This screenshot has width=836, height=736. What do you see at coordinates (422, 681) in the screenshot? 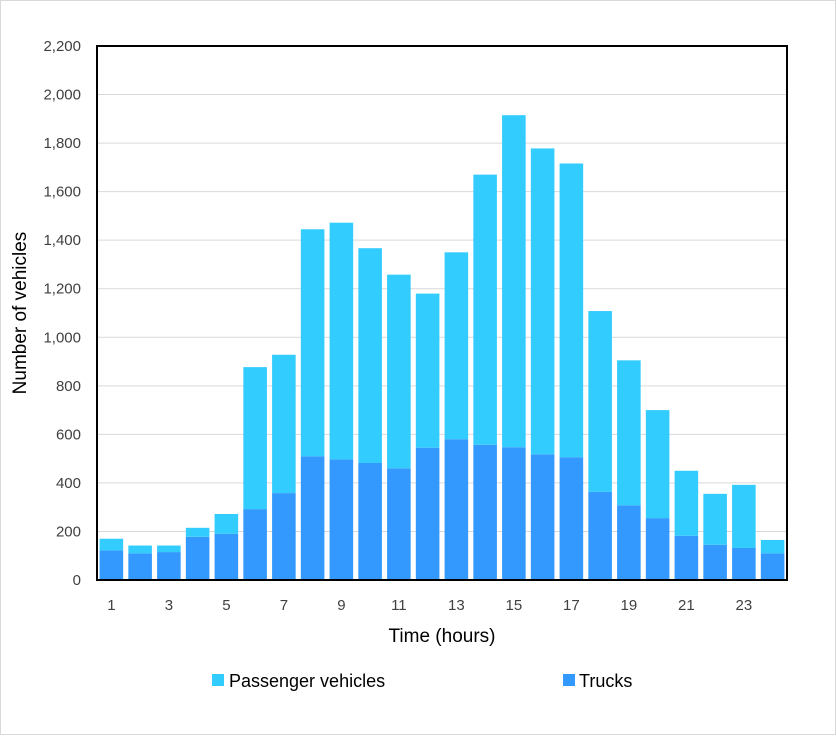
I see `legend: Passenger vehicles Trucks` at bounding box center [422, 681].